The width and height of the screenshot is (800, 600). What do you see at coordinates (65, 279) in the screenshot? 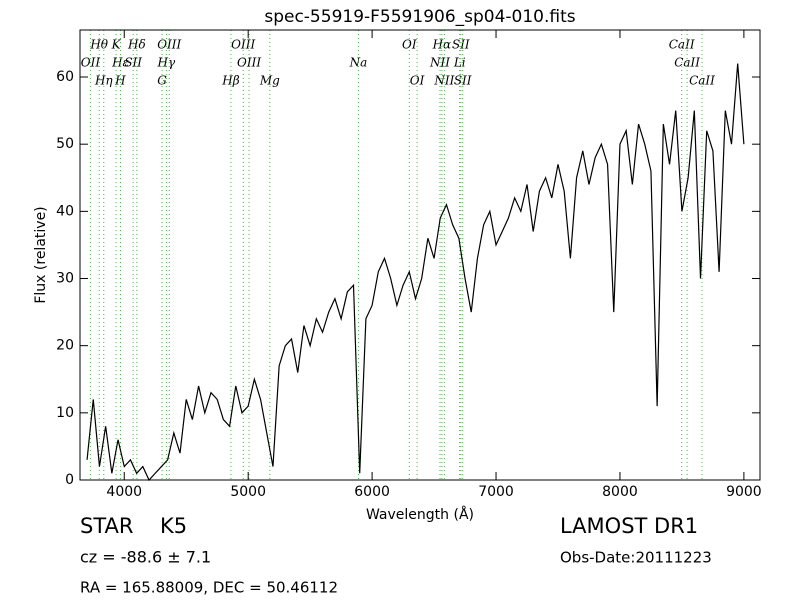
I see `y-tick-label: 30` at bounding box center [65, 279].